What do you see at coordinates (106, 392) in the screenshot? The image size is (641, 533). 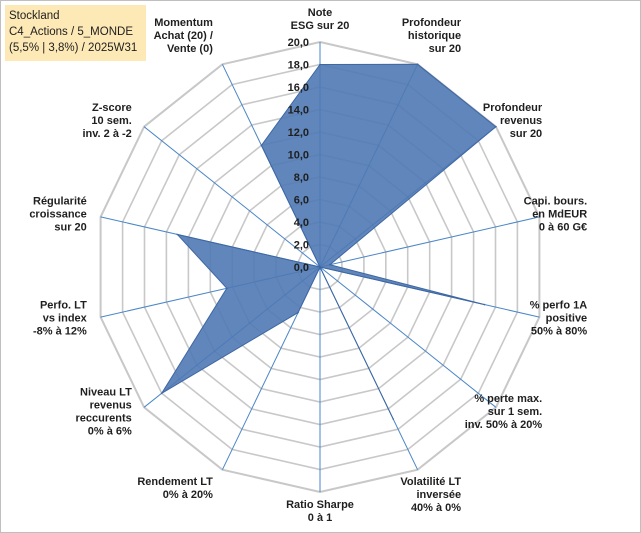 I see `axis-label-line: Niveau LT` at bounding box center [106, 392].